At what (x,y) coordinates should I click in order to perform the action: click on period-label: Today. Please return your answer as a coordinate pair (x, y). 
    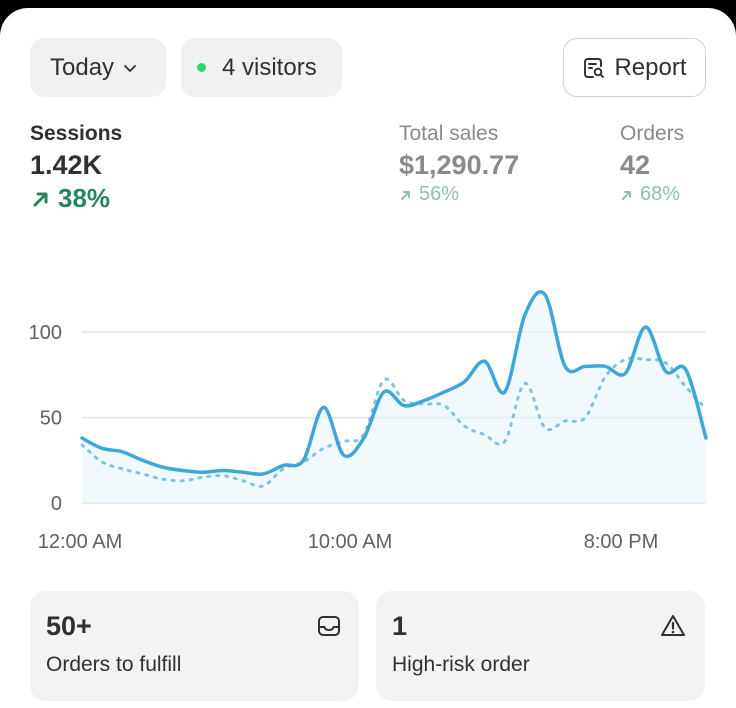
    Looking at the image, I should click on (82, 67).